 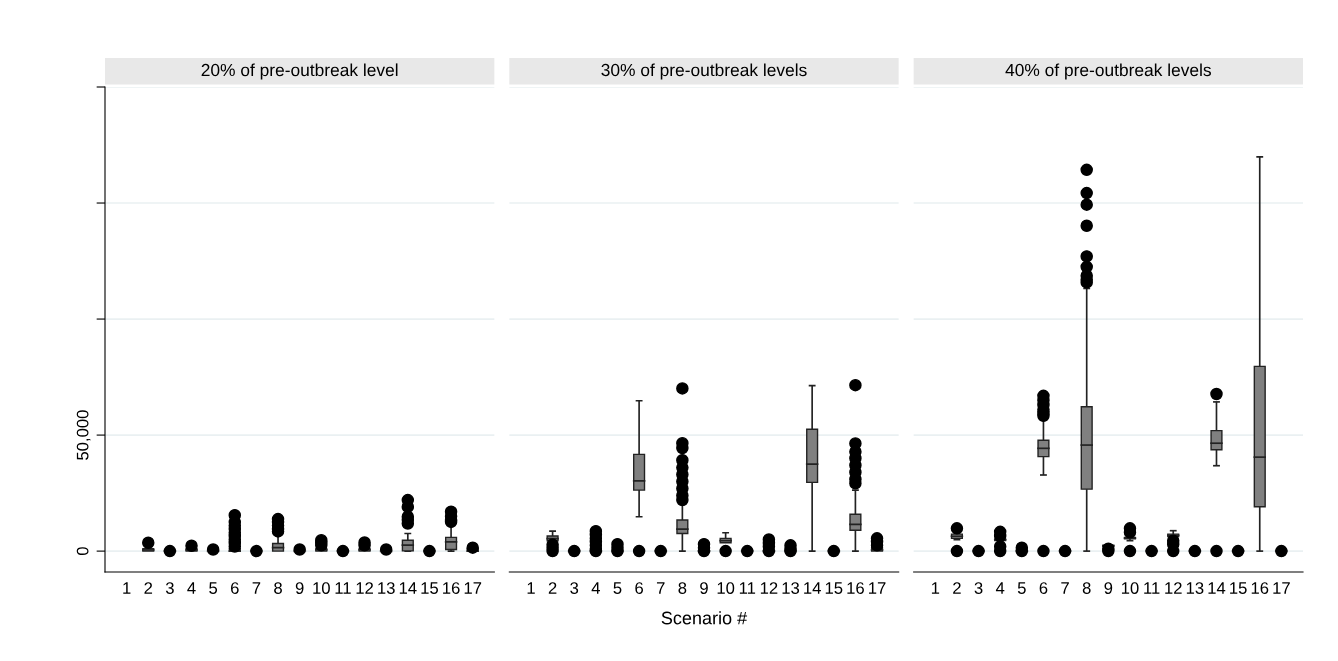 What do you see at coordinates (83, 435) in the screenshot?
I see `y-tick-label: 50,000` at bounding box center [83, 435].